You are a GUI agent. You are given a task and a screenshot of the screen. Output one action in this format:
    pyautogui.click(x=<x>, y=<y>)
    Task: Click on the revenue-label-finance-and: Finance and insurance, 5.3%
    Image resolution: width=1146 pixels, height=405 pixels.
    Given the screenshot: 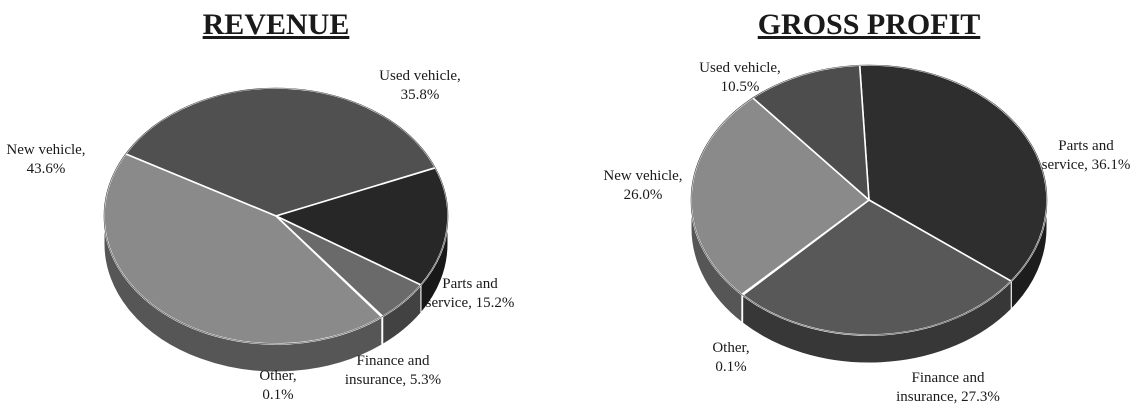 What is the action you would take?
    pyautogui.click(x=393, y=370)
    